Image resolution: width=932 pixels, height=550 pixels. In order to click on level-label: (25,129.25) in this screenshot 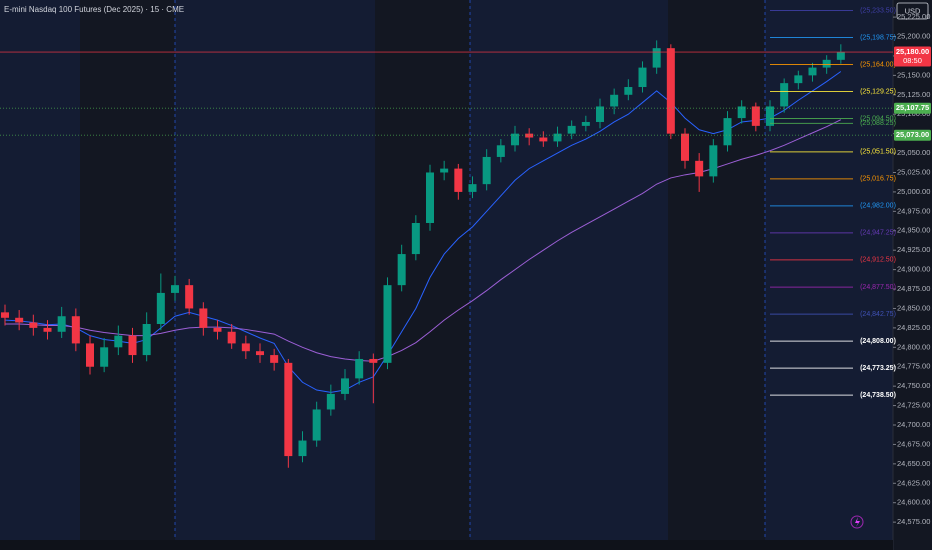, I will do `click(878, 91)`.